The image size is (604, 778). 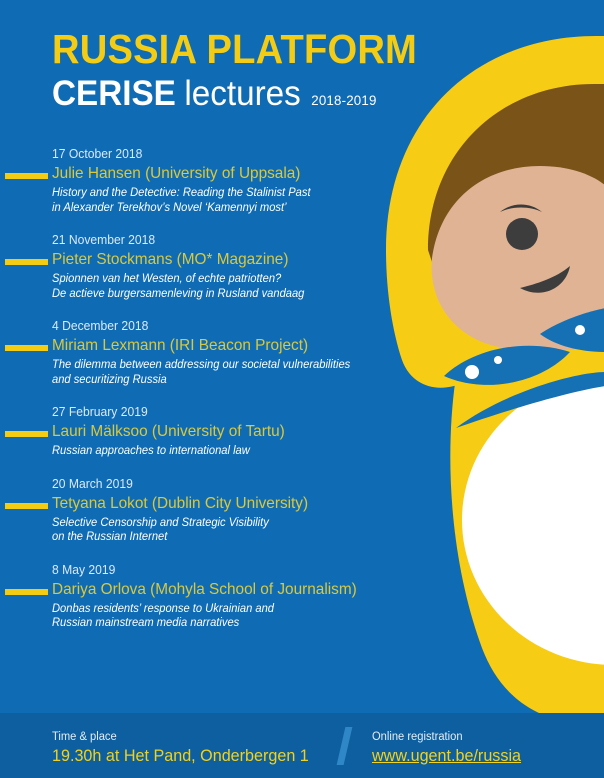 I want to click on lecture-abstract-line: and securitizing Russia, so click(x=109, y=379).